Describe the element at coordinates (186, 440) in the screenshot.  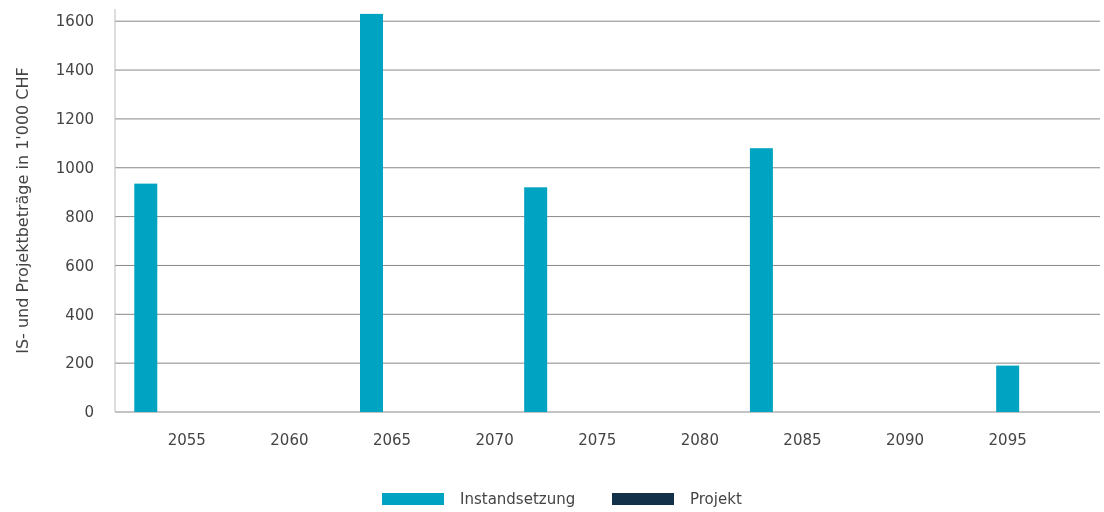
I see `x-tick-label: 2055` at that location.